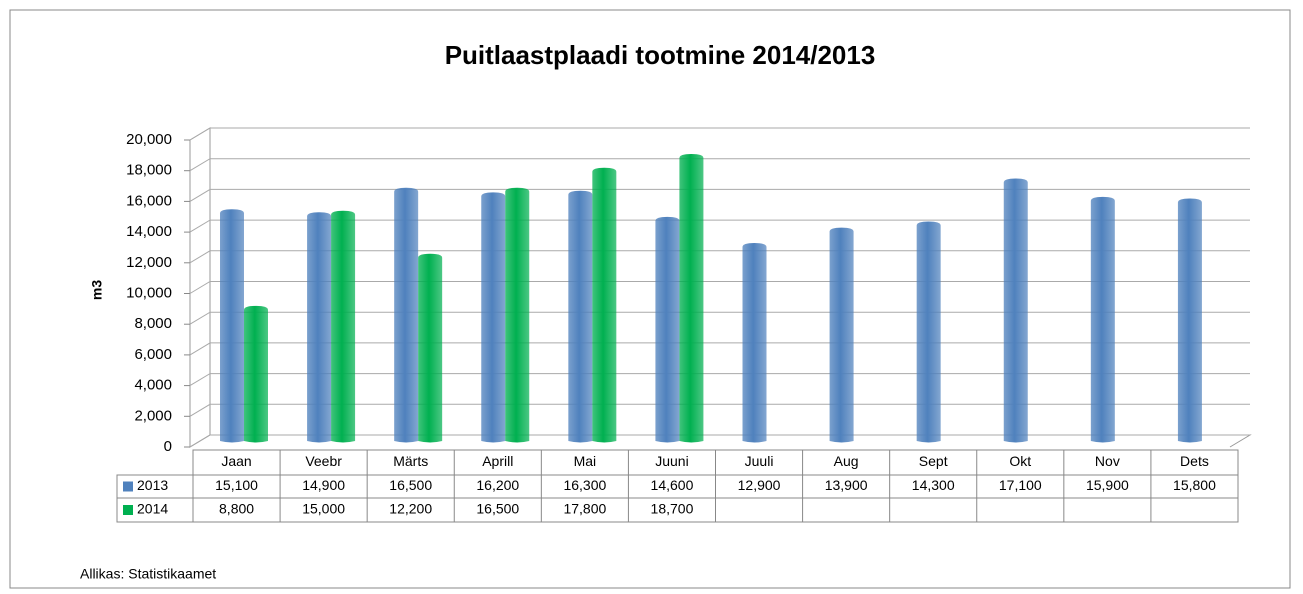 The image size is (1303, 594). Describe the element at coordinates (236, 509) in the screenshot. I see `table-value: 8,800` at that location.